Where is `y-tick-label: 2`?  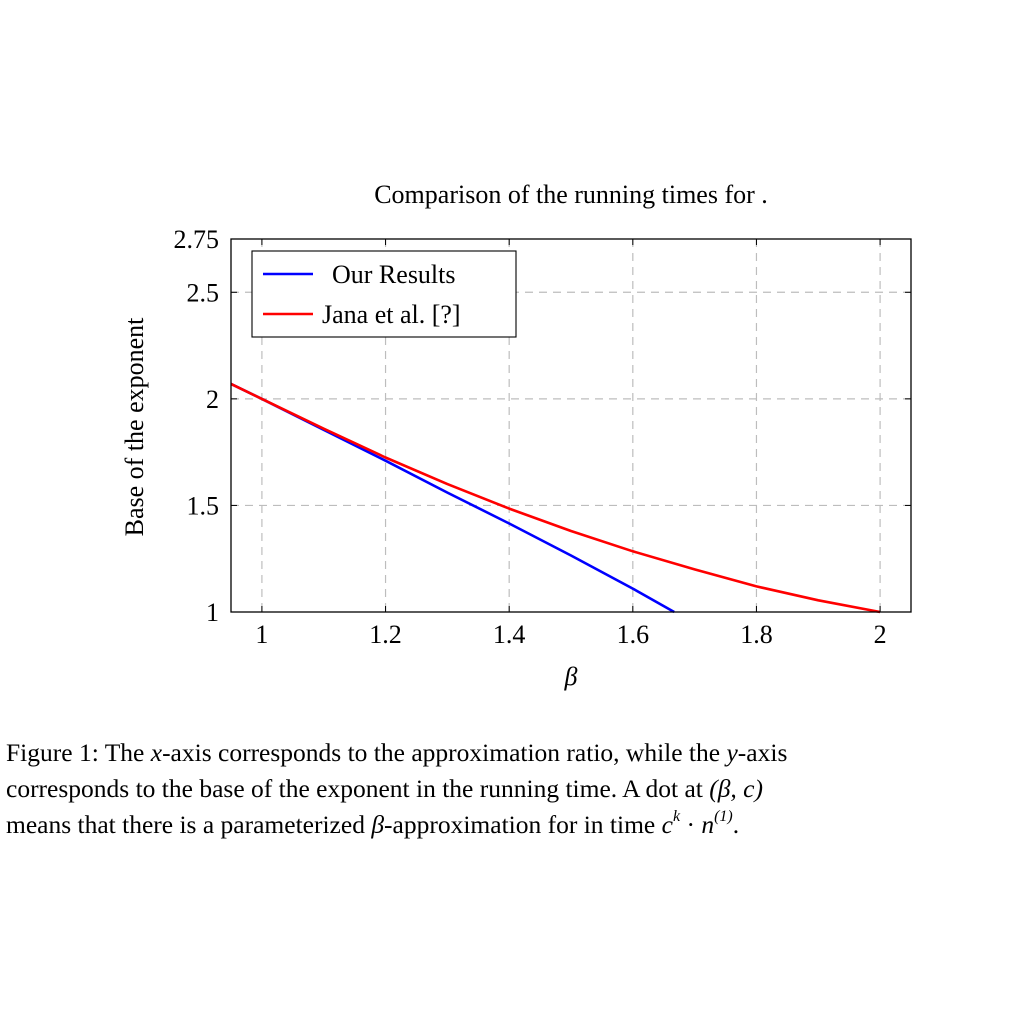 y-tick-label: 2 is located at coordinates (212, 399).